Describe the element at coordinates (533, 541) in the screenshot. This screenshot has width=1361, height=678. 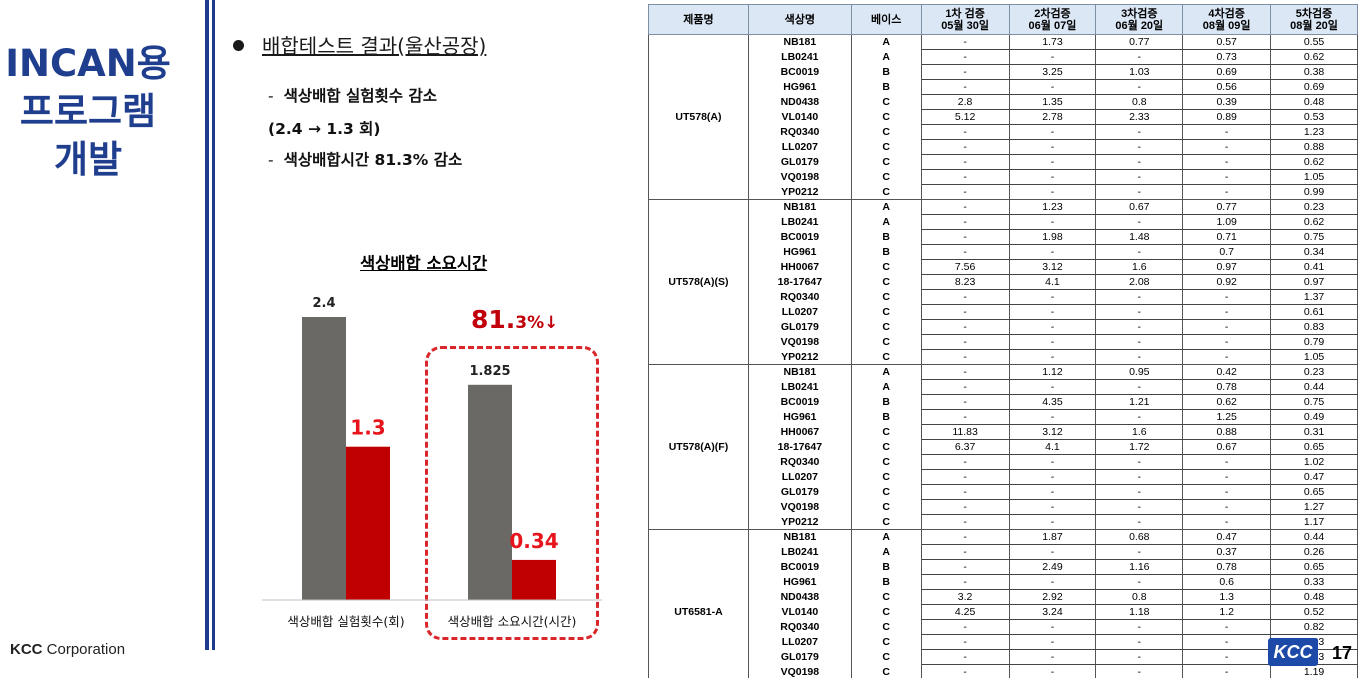
I see `data-label-1-1: 0.34` at that location.